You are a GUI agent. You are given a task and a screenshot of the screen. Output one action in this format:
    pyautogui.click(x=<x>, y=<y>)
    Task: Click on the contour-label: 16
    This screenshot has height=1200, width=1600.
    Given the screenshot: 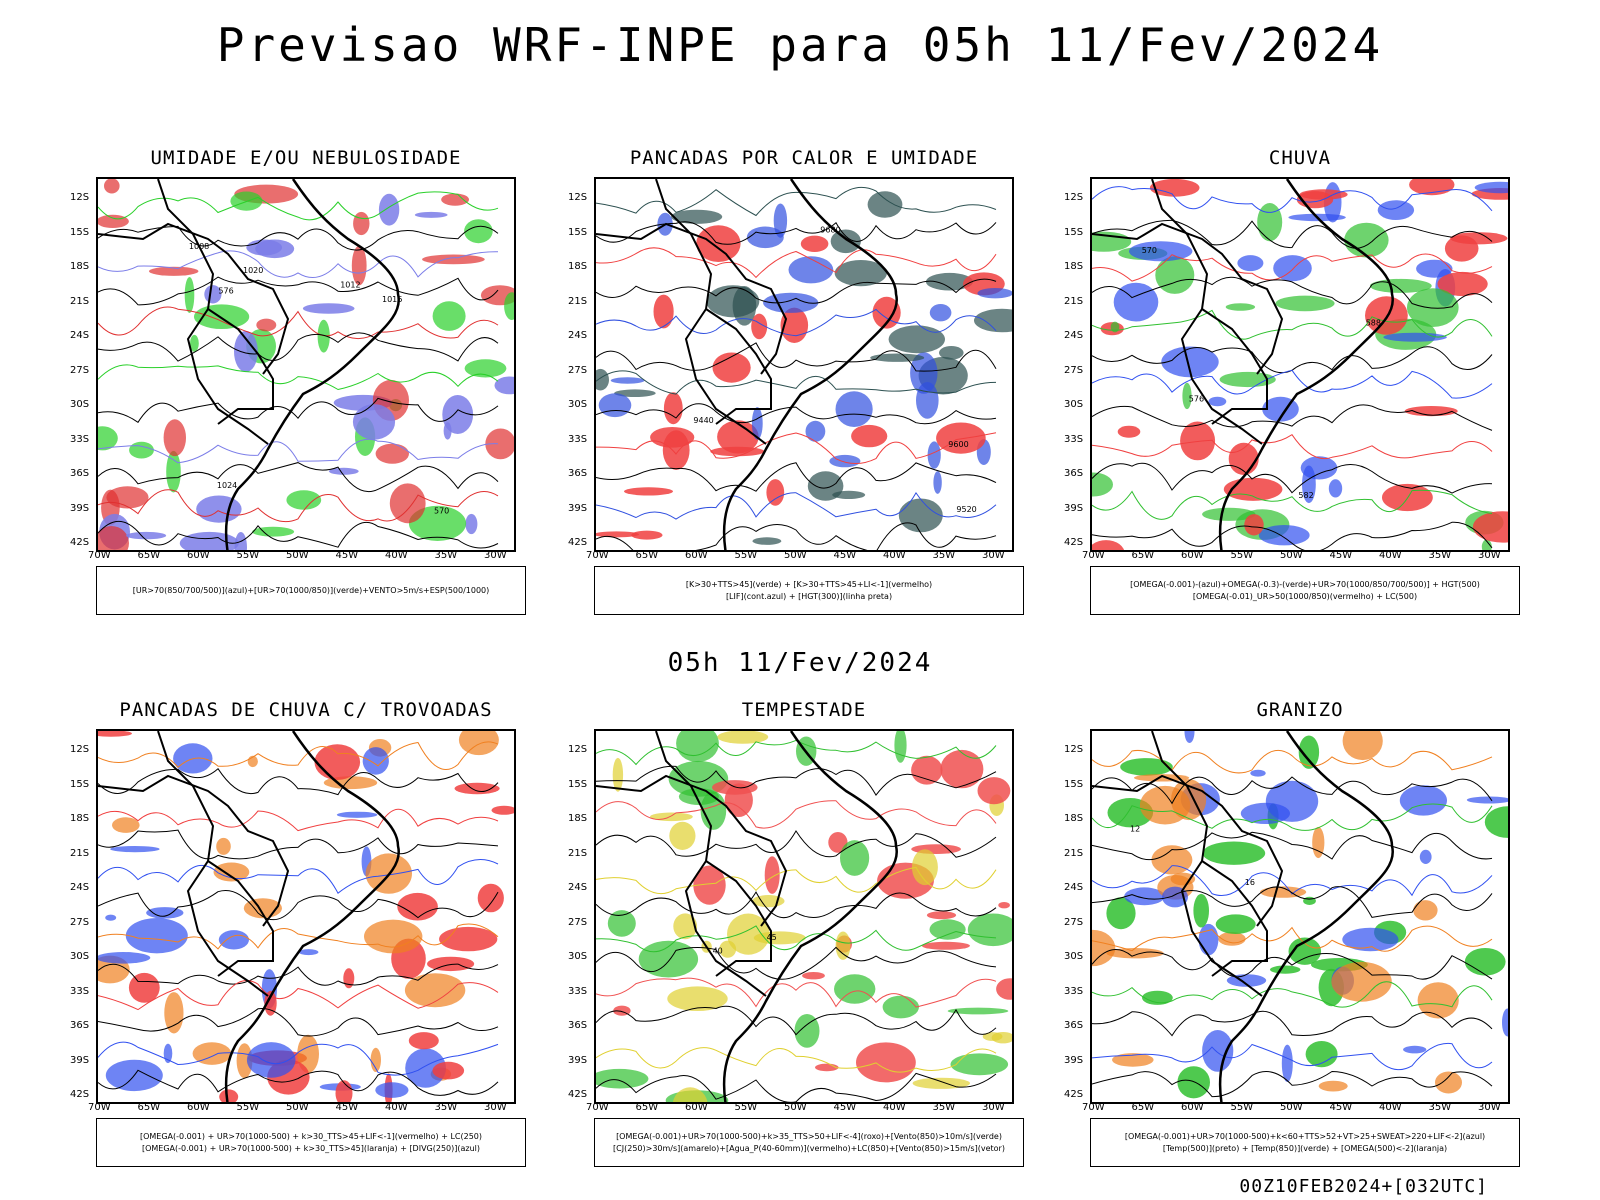 What is the action you would take?
    pyautogui.click(x=1250, y=882)
    